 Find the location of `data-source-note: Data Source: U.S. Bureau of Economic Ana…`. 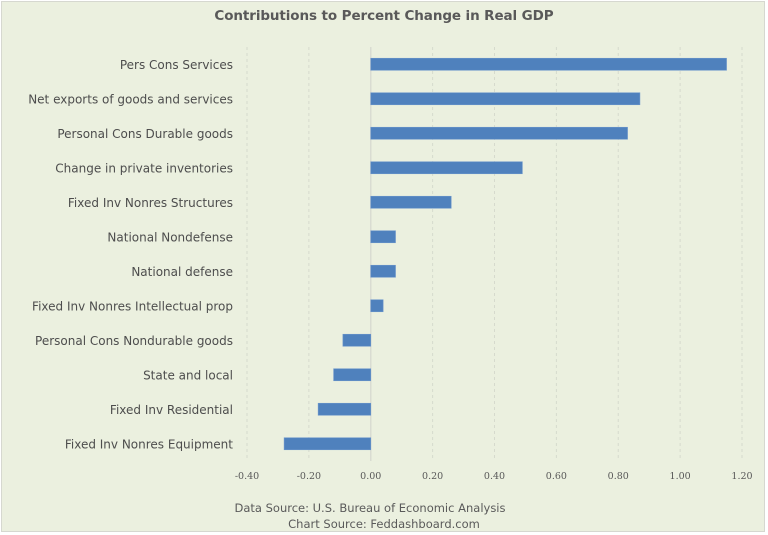

data-source-note: Data Source: U.S. Bureau of Economic Ana… is located at coordinates (370, 508).